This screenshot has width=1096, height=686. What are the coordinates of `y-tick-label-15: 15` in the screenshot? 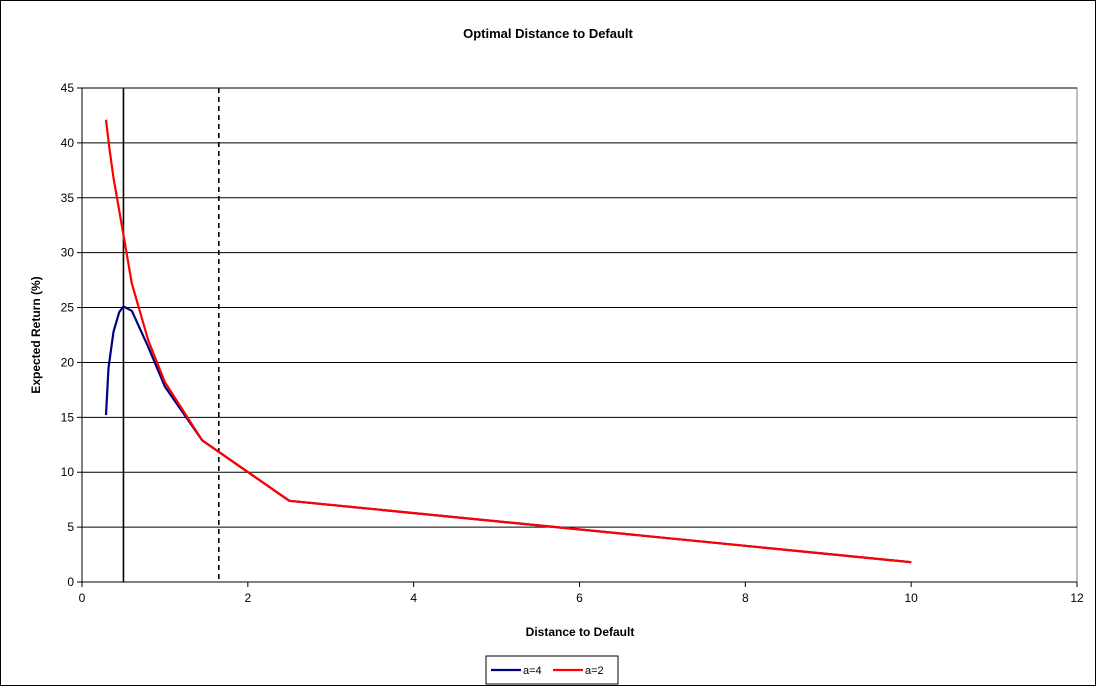 It's located at (68, 417).